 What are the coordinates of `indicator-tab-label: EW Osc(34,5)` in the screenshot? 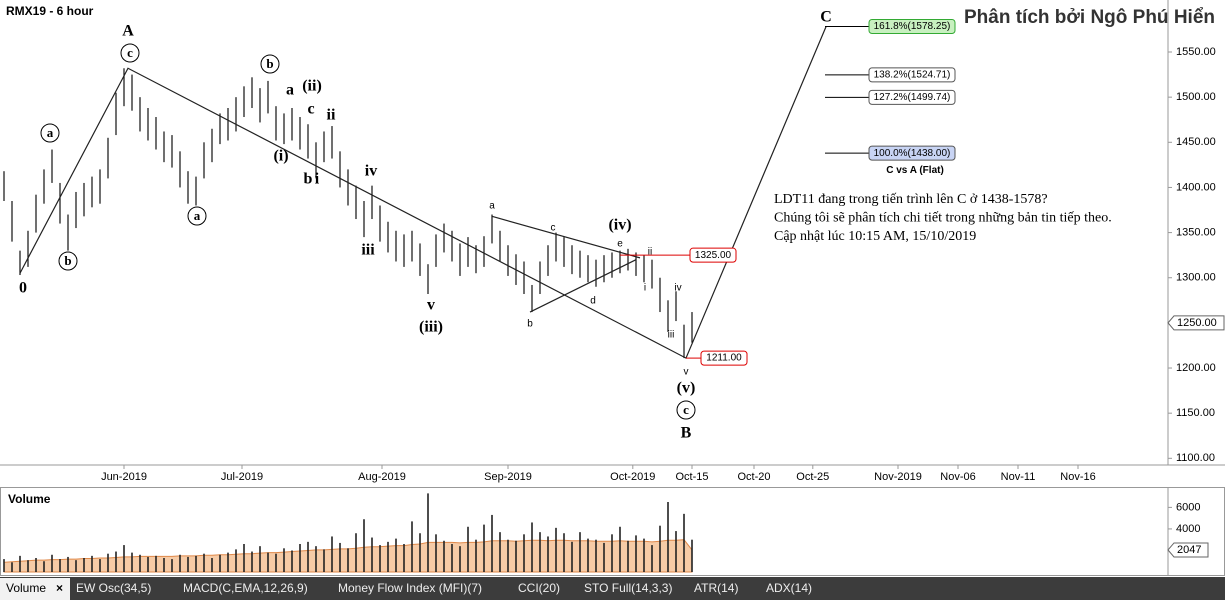 It's located at (113, 588).